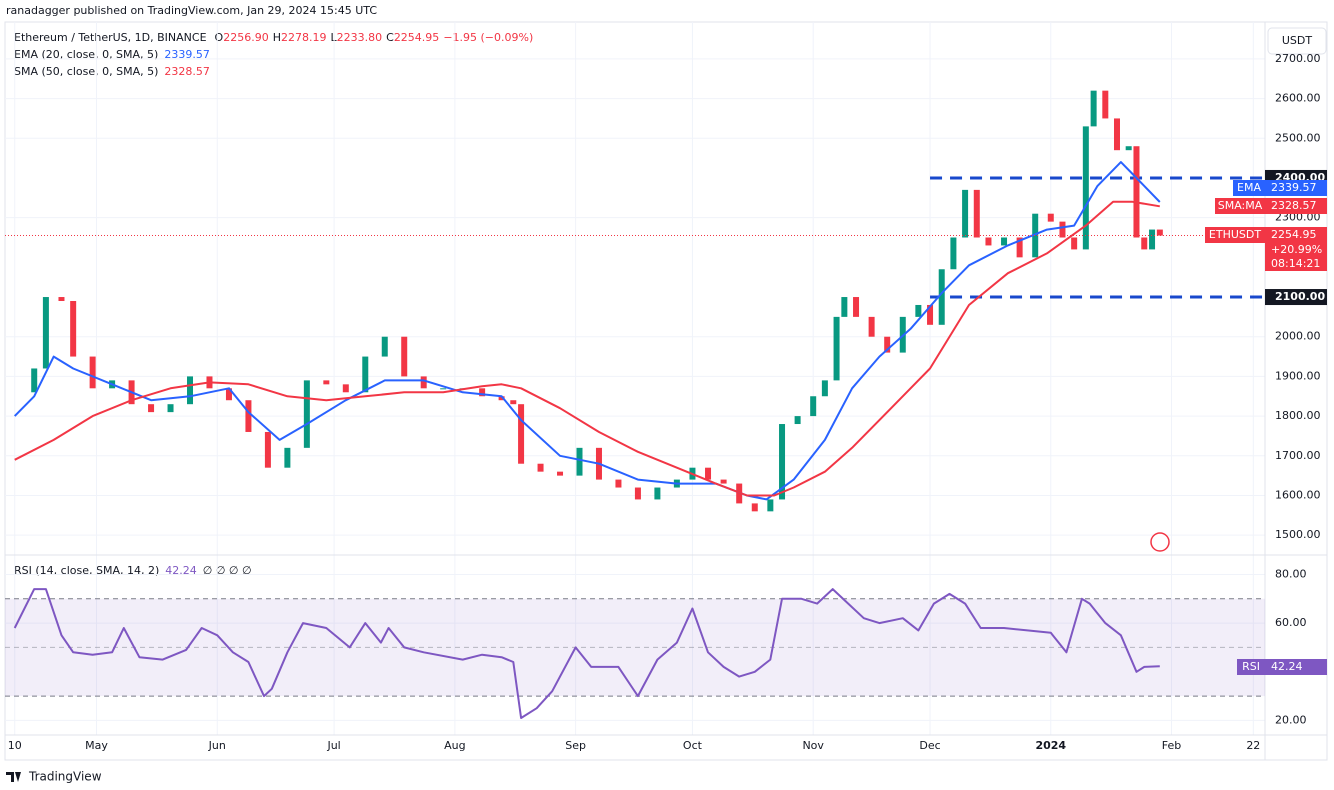  What do you see at coordinates (112, 54) in the screenshot?
I see `legend-row: EMA (20, close, 0, SMA, 5) 2339.57` at bounding box center [112, 54].